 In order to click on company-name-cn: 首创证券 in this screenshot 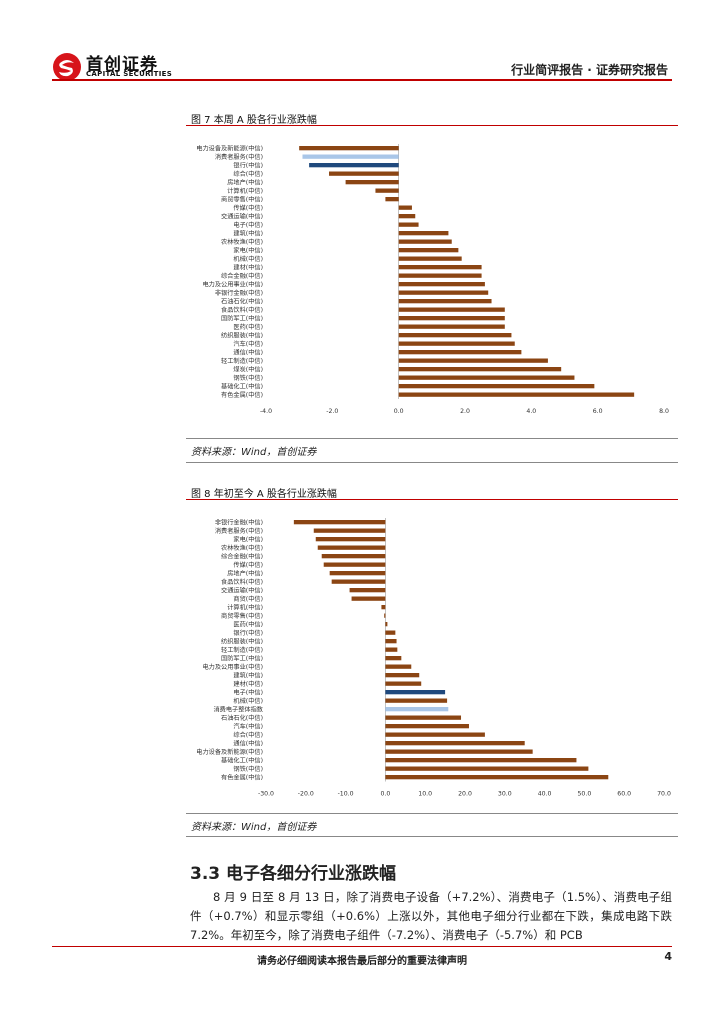, I will do `click(122, 65)`.